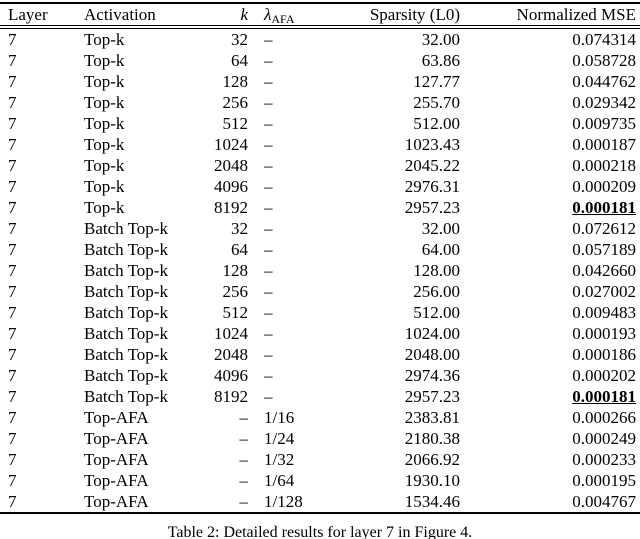  What do you see at coordinates (320, 144) in the screenshot?
I see `table-row: 7 Top-k 1024 – 1023.43 0.000187` at bounding box center [320, 144].